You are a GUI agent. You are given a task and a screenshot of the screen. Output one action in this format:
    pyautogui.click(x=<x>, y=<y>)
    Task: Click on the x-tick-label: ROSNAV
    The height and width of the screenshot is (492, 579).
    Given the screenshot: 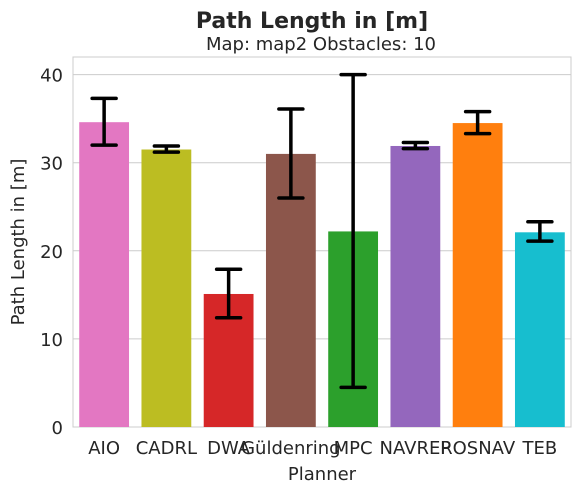 What is the action you would take?
    pyautogui.click(x=478, y=448)
    